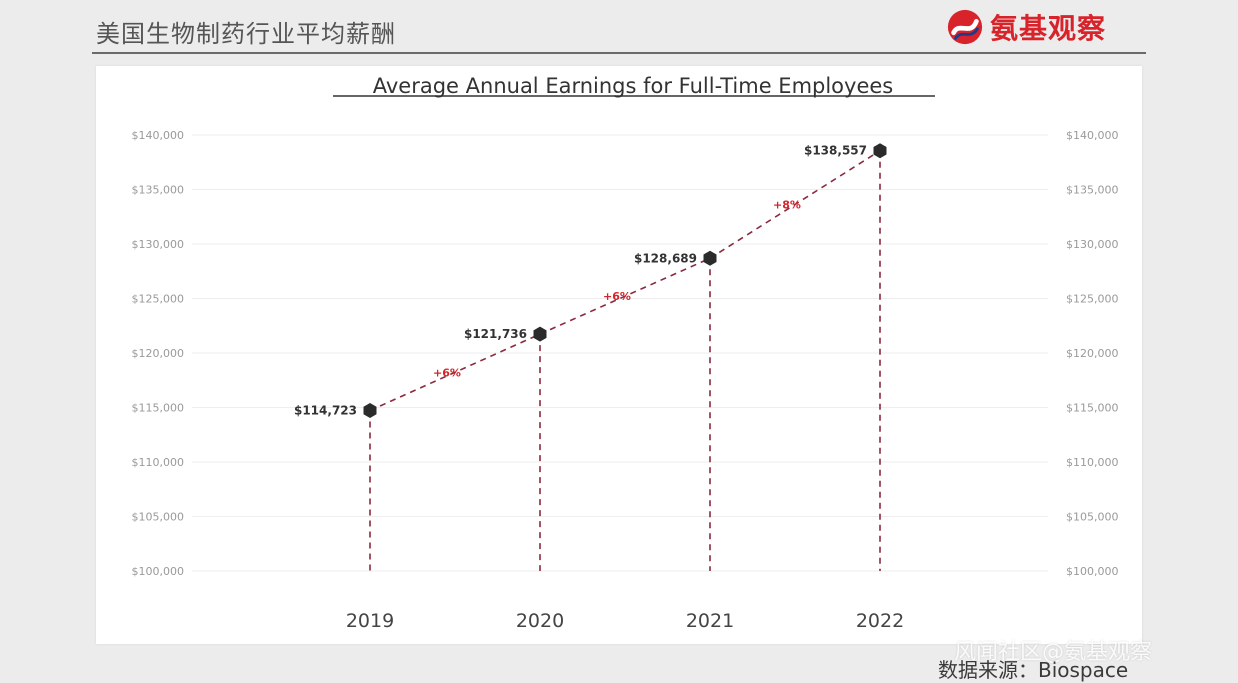 The image size is (1238, 683). Describe the element at coordinates (1092, 408) in the screenshot. I see `y-tick-label-right: $115,000` at that location.